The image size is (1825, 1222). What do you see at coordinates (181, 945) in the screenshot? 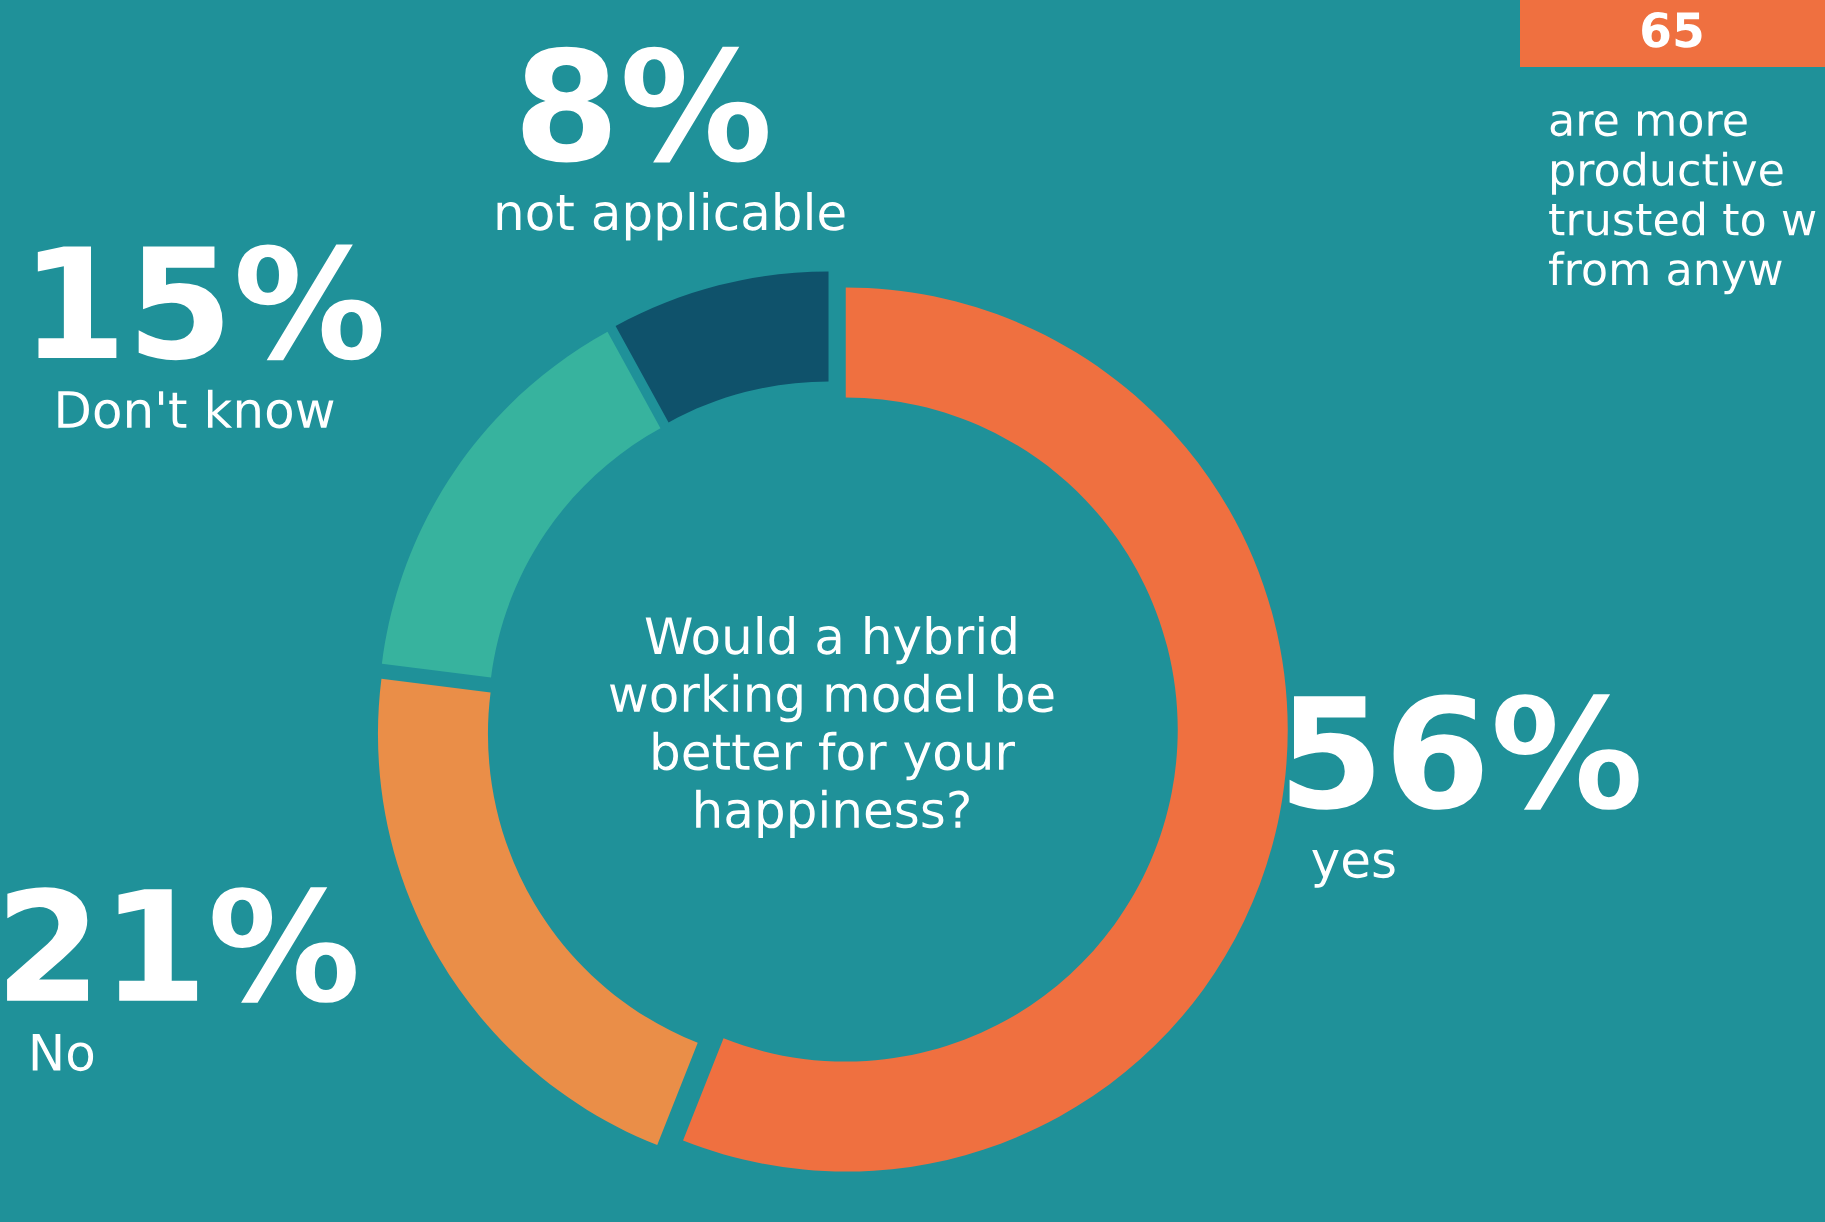
I see `data-label: 21%` at bounding box center [181, 945].